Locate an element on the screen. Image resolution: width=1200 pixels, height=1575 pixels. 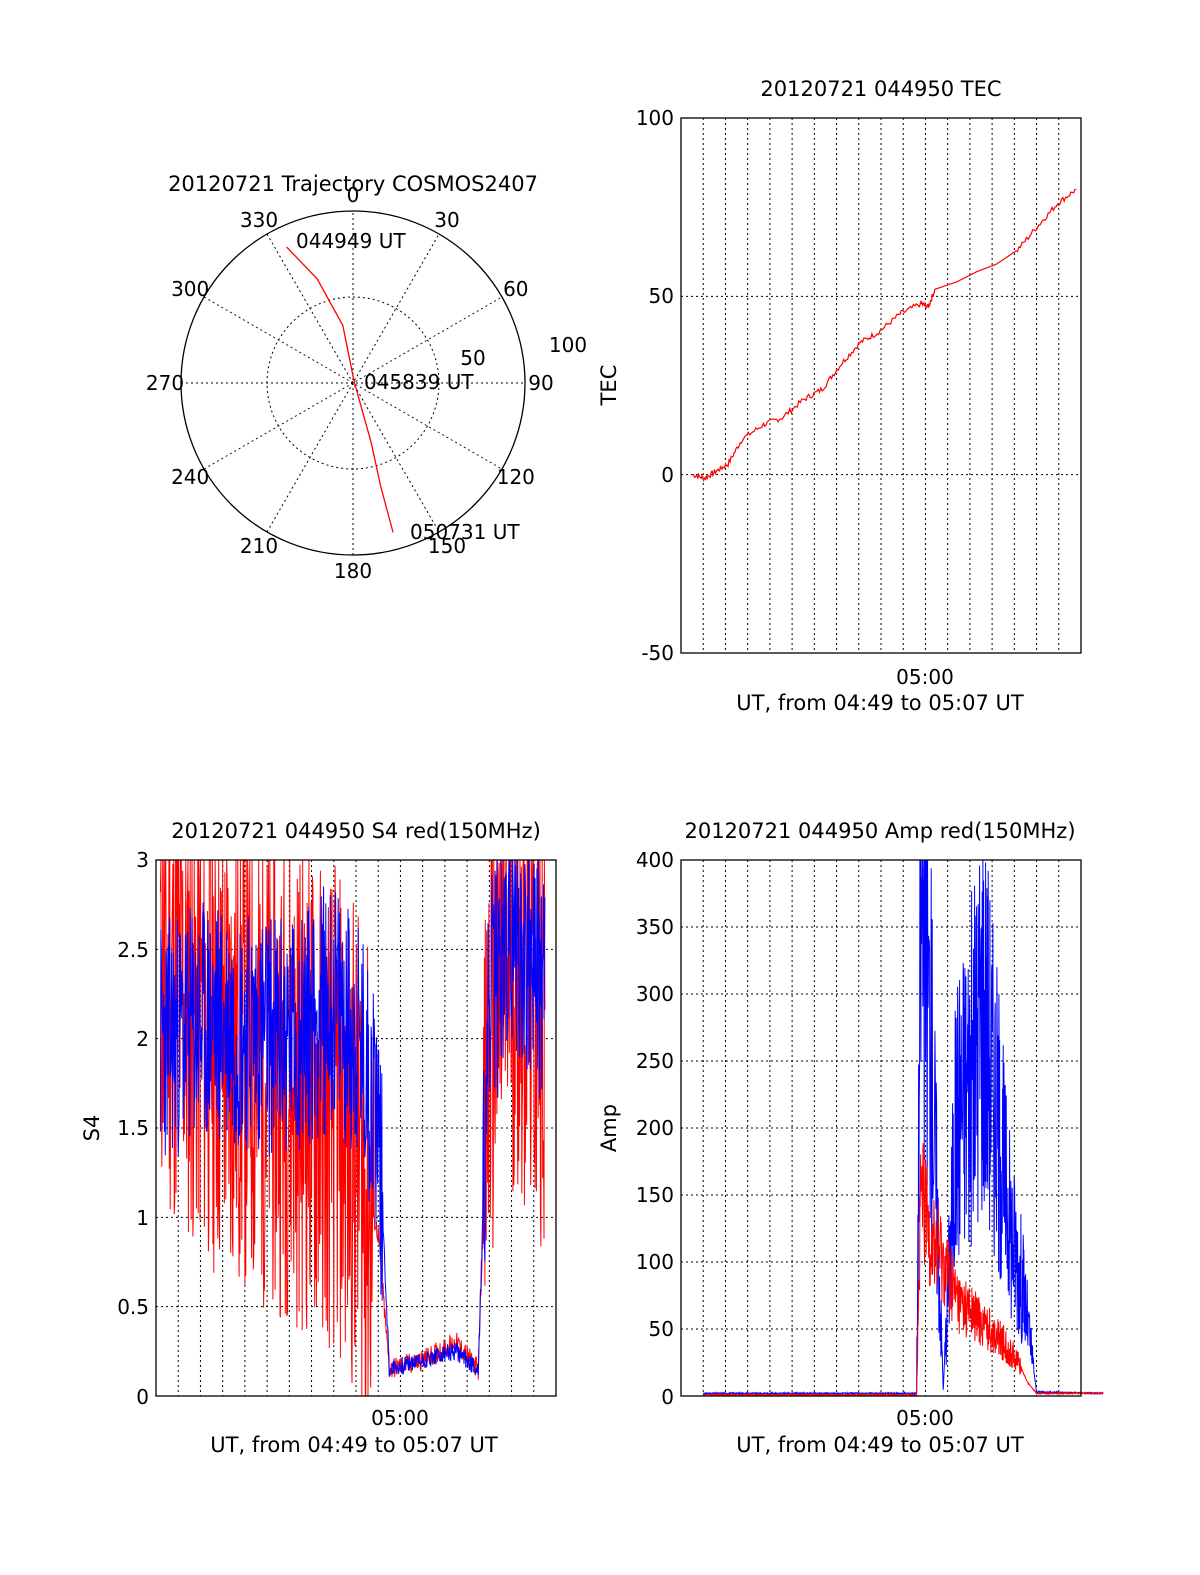
amp-ytick-150: 150 is located at coordinates (655, 1195).